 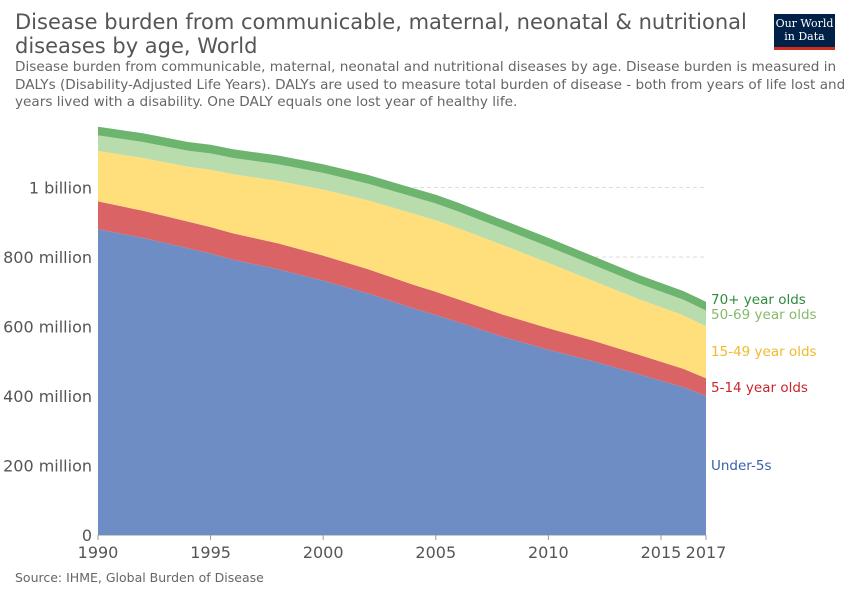 What do you see at coordinates (98, 552) in the screenshot?
I see `x-tick-label: 1990` at bounding box center [98, 552].